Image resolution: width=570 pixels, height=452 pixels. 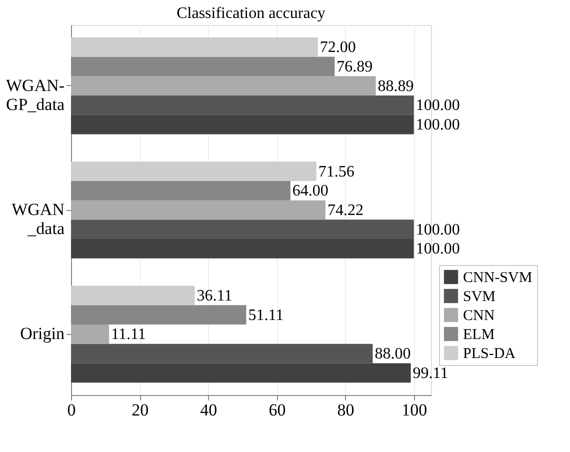 What do you see at coordinates (415, 410) in the screenshot?
I see `x-tick-label: 100` at bounding box center [415, 410].